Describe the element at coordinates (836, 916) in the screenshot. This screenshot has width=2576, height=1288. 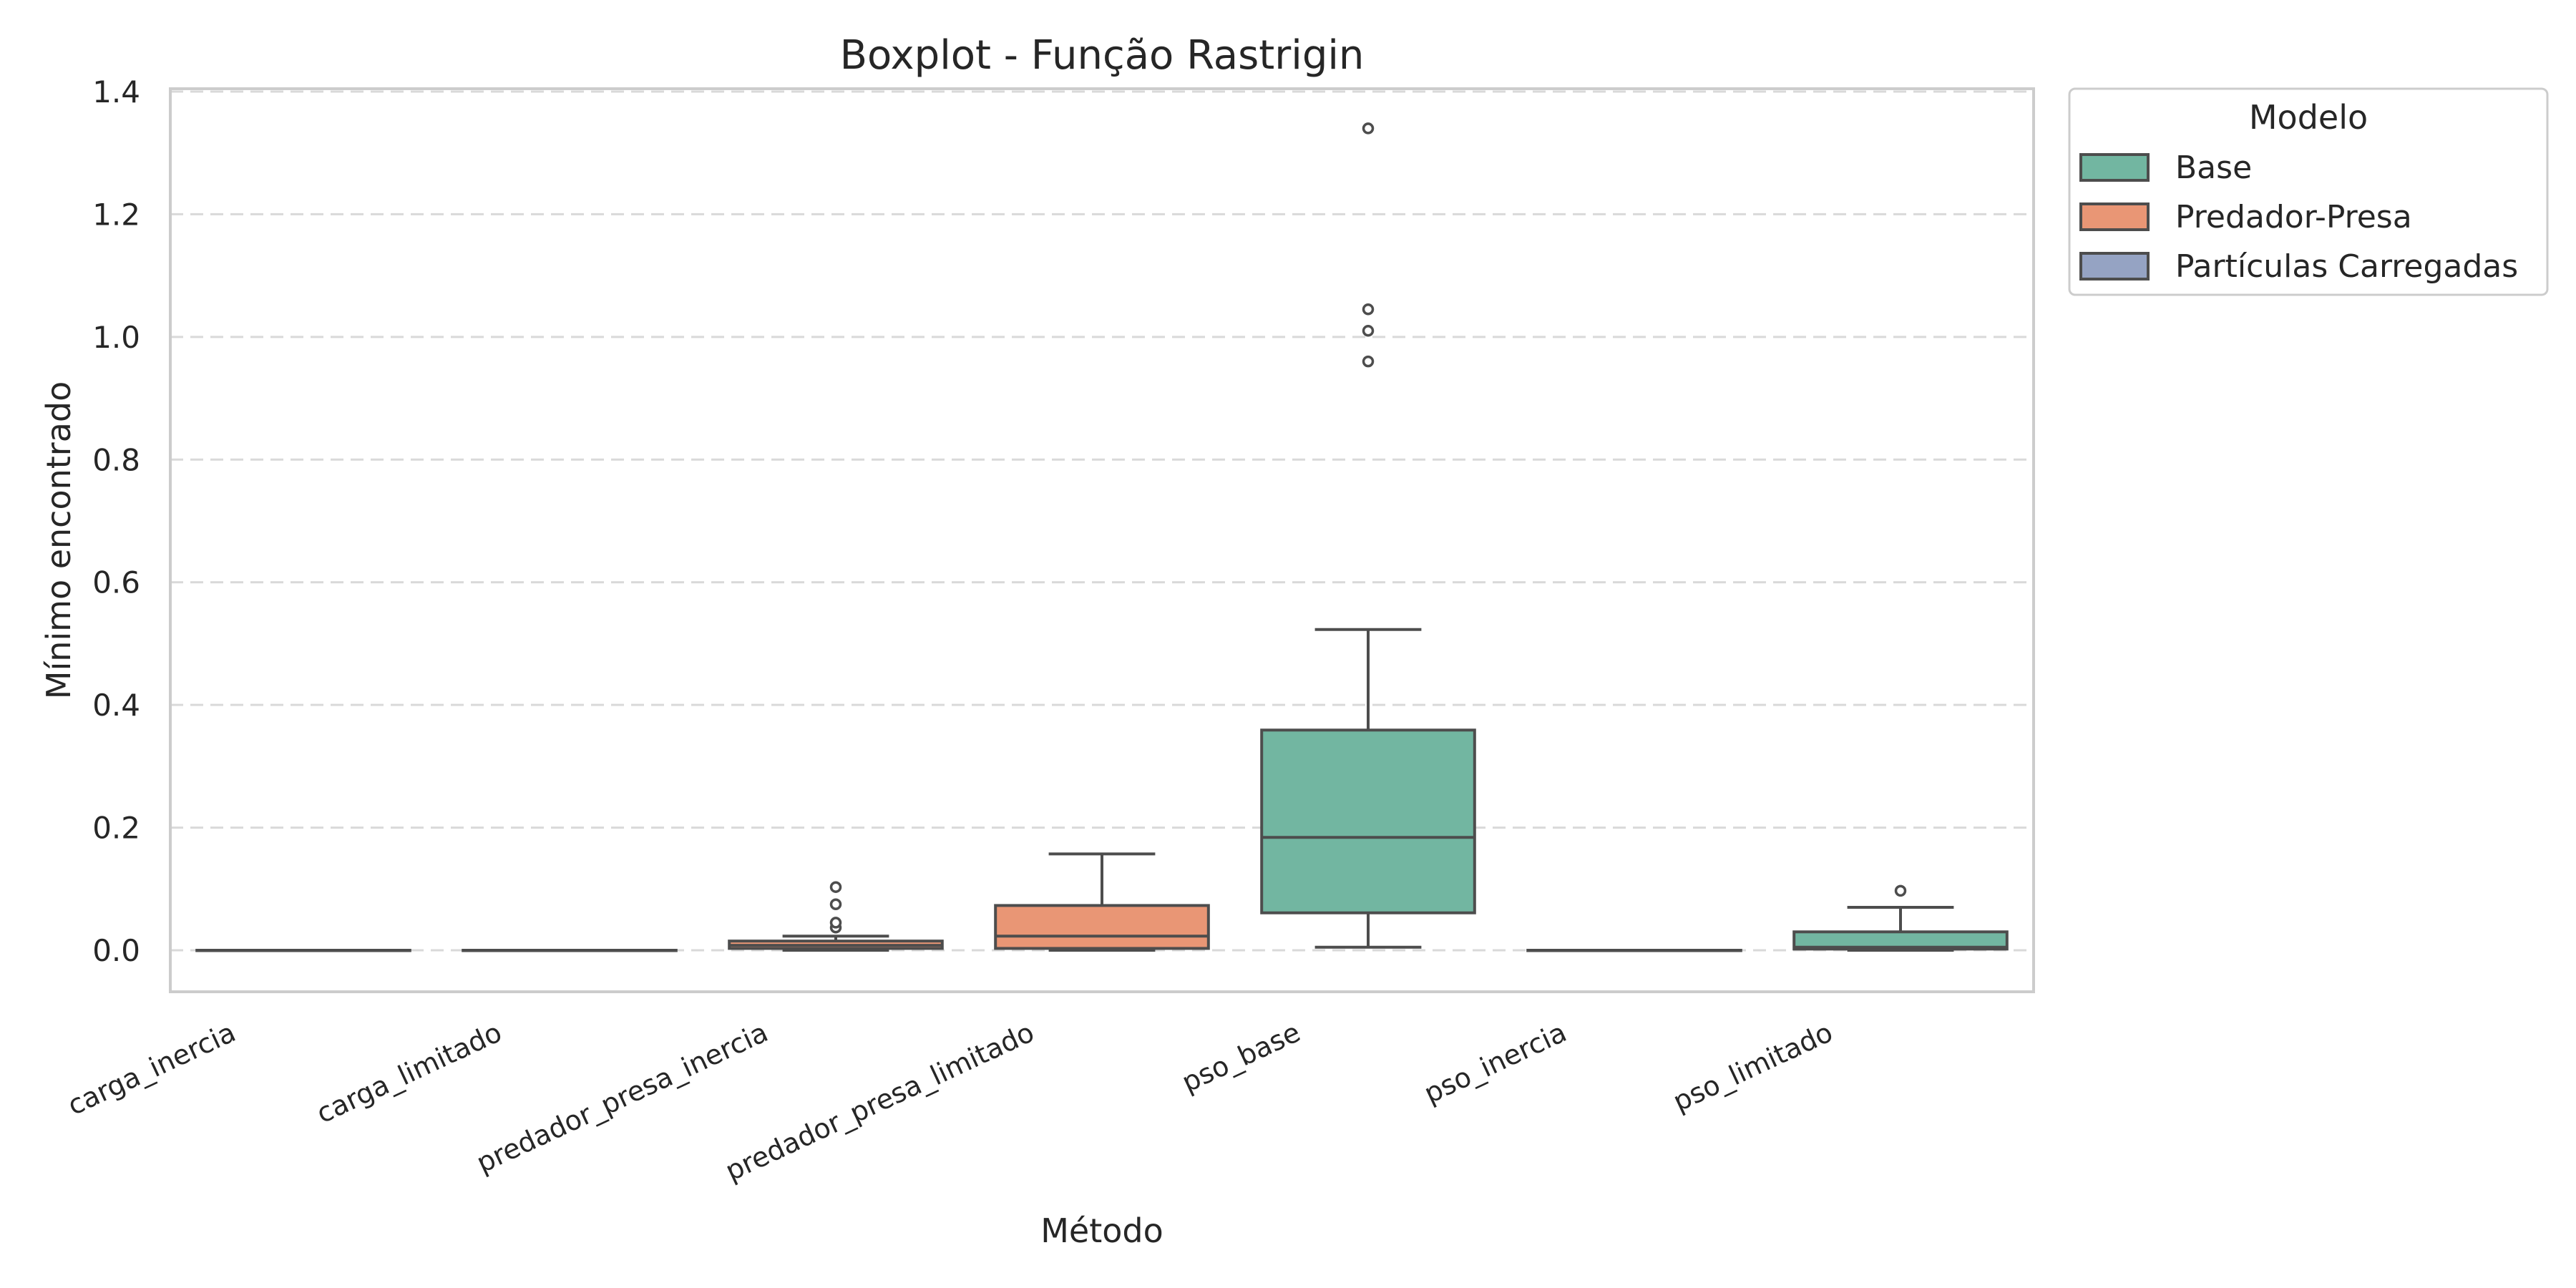
I see `box-predador_presa_inercia` at that location.